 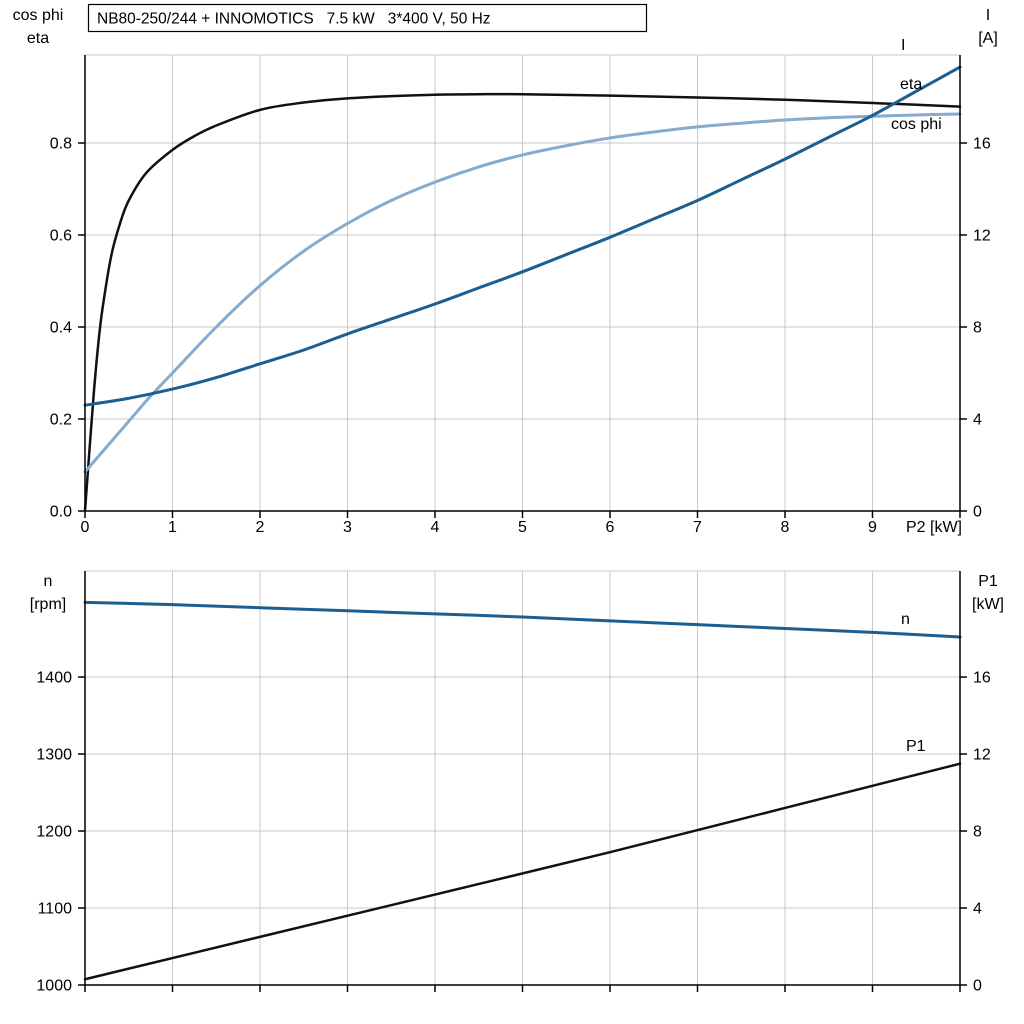 What do you see at coordinates (54, 832) in the screenshot?
I see `left-tick-label: 1200` at bounding box center [54, 832].